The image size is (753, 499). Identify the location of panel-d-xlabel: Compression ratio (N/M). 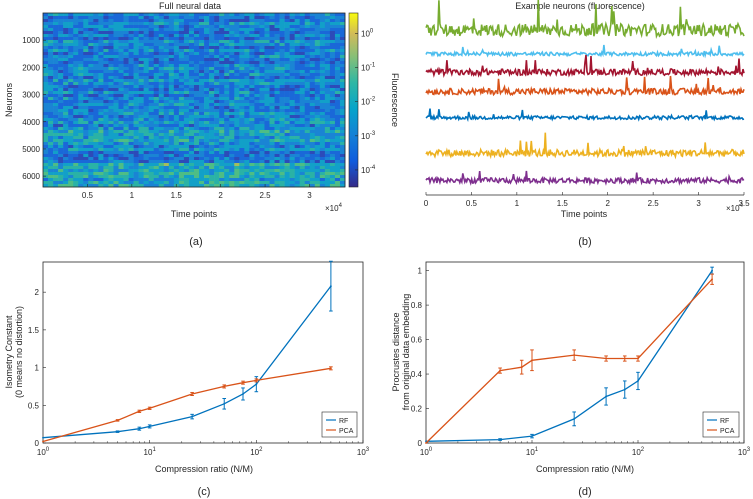
(585, 469).